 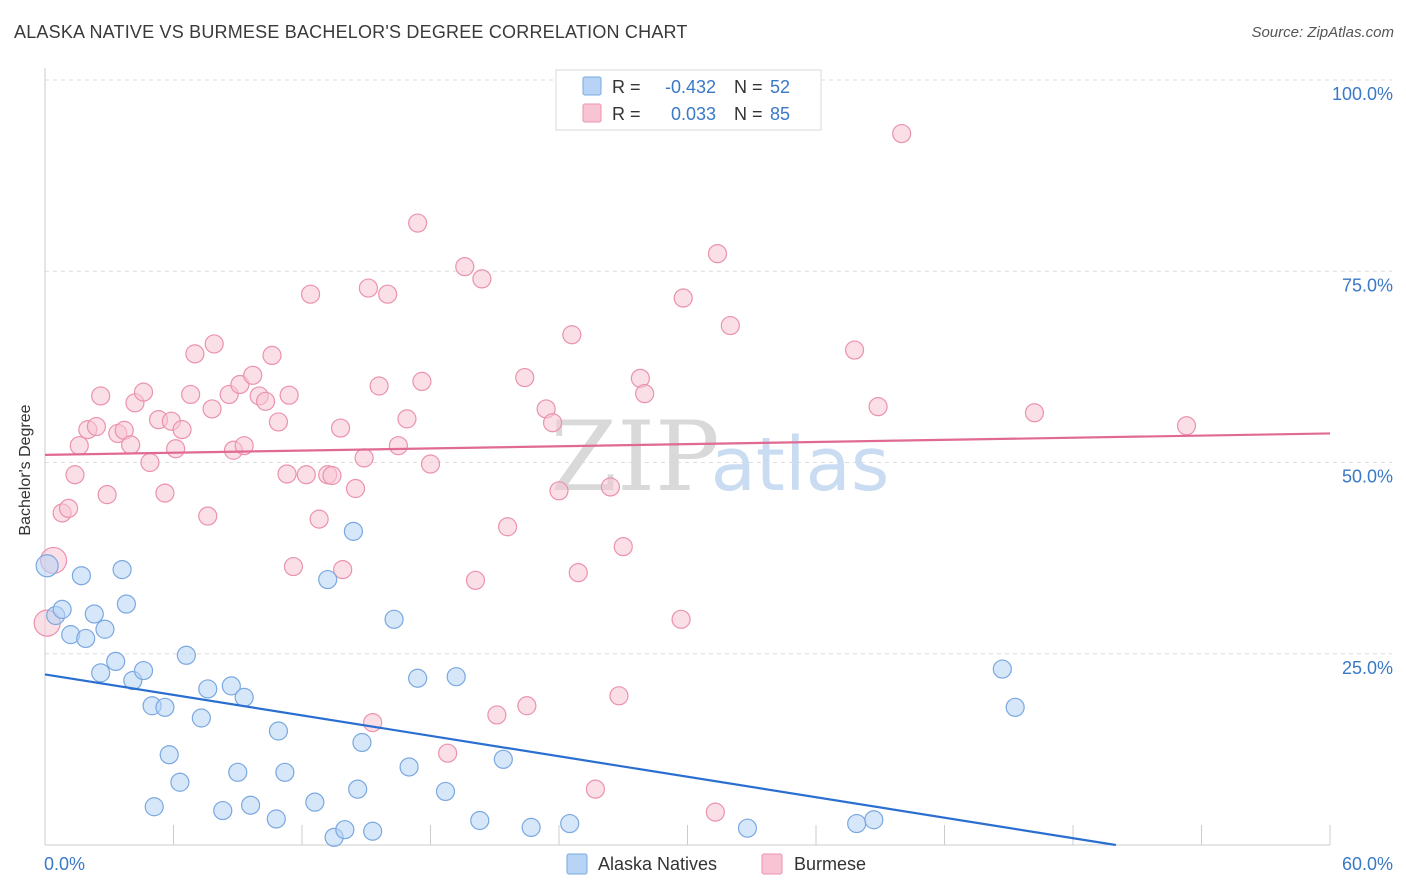 I want to click on legend-bottom-swatch-alaska, so click(x=577, y=864).